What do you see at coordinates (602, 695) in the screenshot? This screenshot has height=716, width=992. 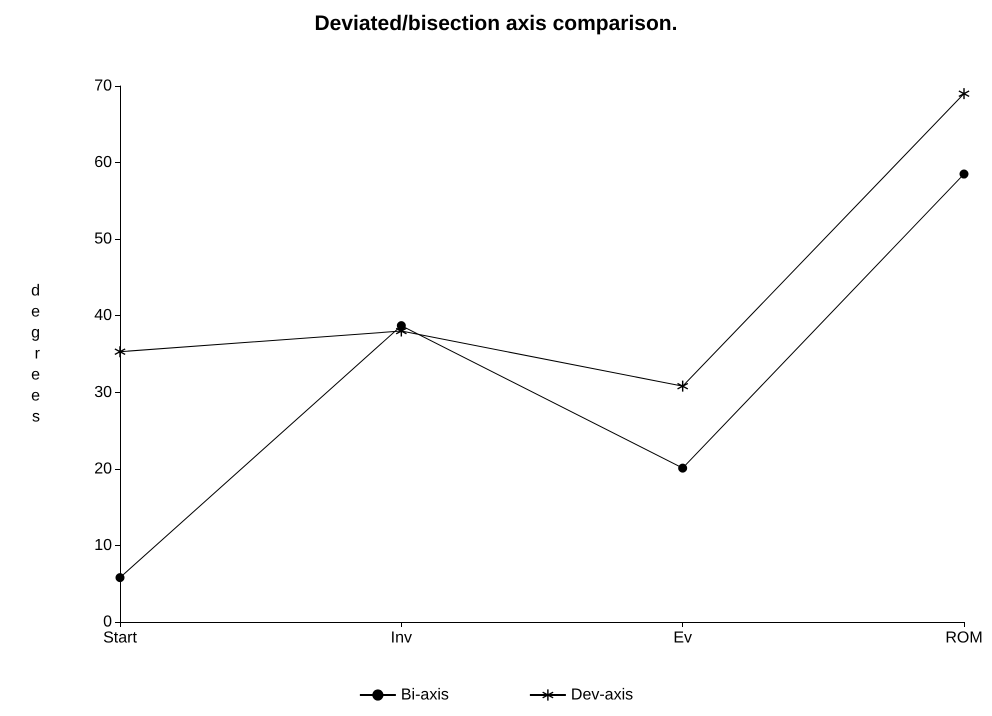 I see `legend-label: Dev-axis` at bounding box center [602, 695].